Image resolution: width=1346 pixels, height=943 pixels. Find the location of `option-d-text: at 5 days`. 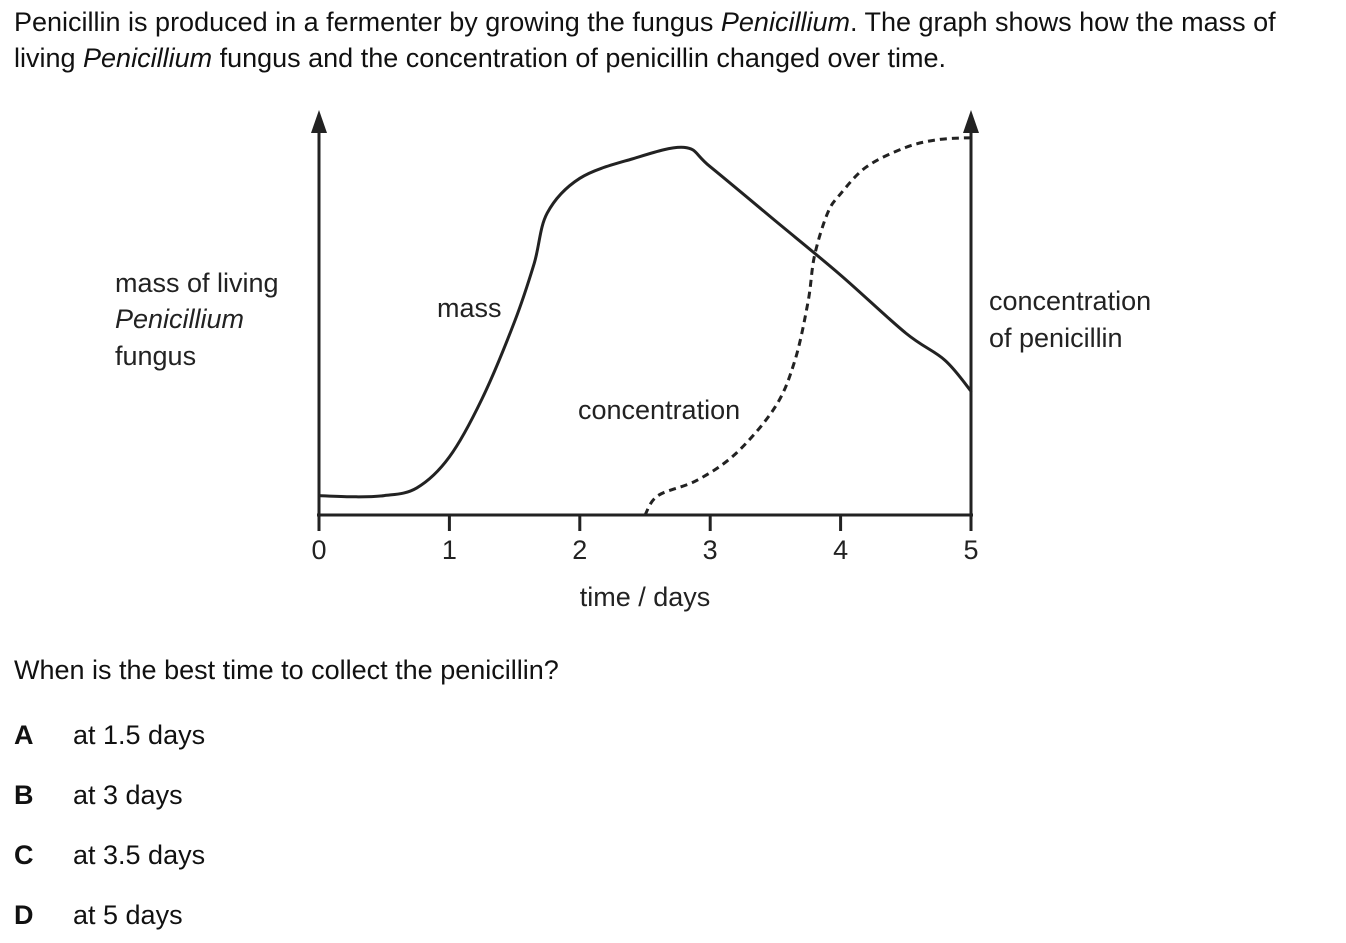

option-d-text: at 5 days is located at coordinates (128, 915).